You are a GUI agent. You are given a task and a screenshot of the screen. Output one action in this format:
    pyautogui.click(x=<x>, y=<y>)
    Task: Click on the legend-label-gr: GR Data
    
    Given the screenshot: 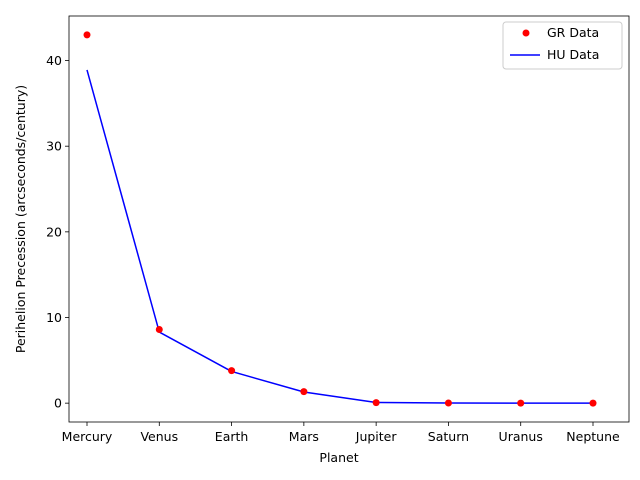 What is the action you would take?
    pyautogui.click(x=573, y=32)
    